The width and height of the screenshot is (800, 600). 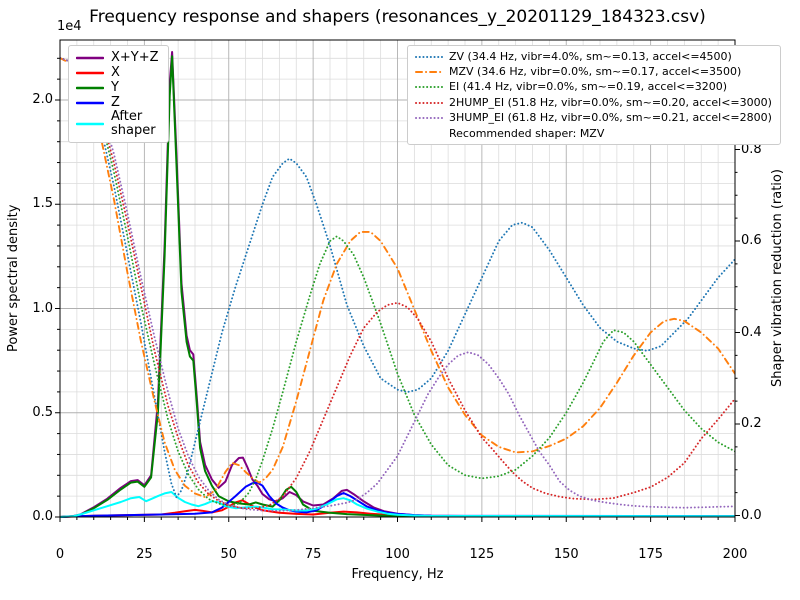 What do you see at coordinates (397, 574) in the screenshot?
I see `x-axis-label: Frequency, Hz` at bounding box center [397, 574].